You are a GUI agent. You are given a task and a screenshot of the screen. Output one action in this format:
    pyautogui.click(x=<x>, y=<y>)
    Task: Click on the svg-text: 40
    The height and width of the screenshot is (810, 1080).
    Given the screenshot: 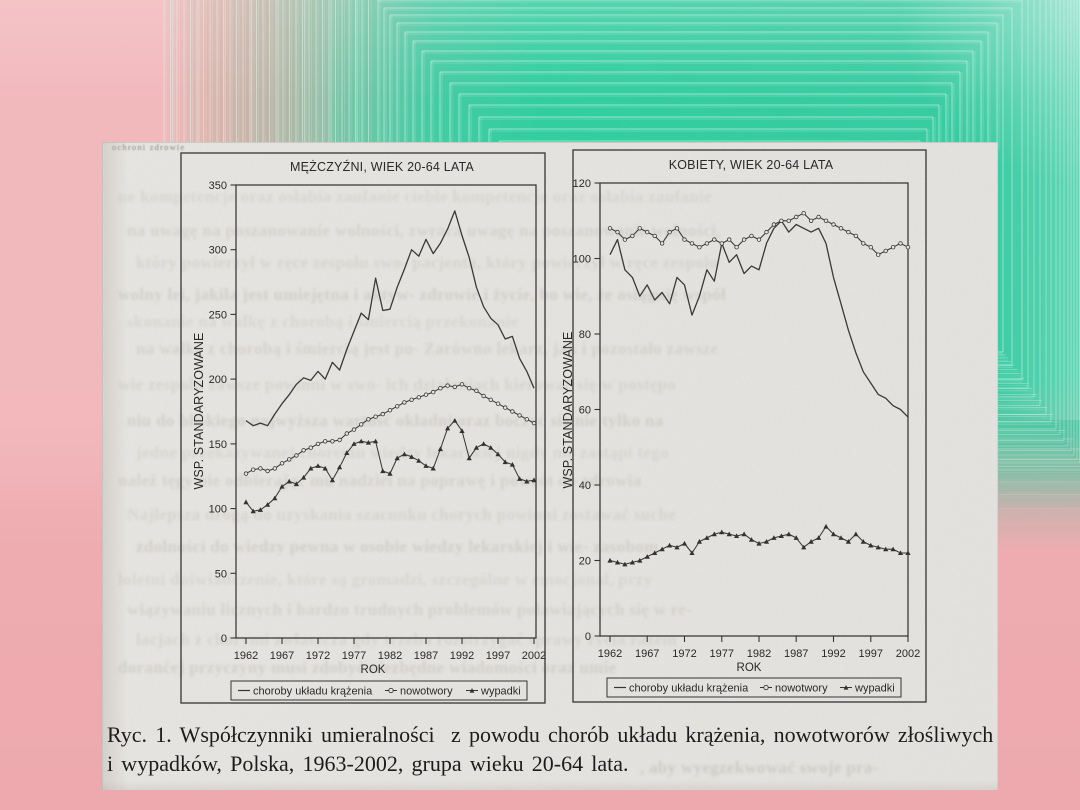 What is the action you would take?
    pyautogui.click(x=585, y=486)
    